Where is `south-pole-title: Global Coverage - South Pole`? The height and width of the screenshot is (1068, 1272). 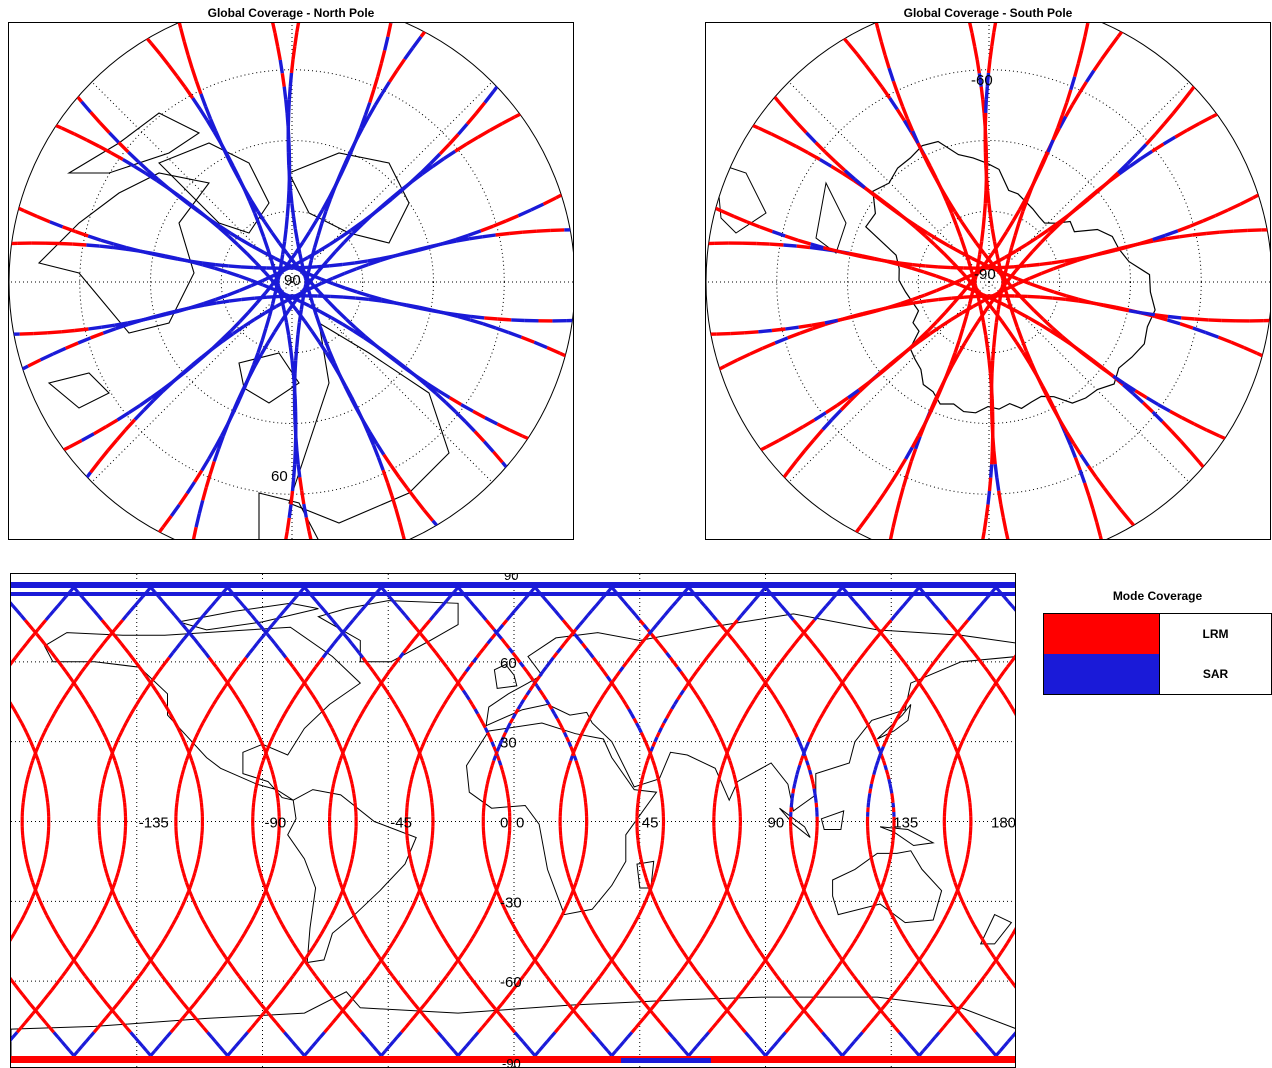 south-pole-title: Global Coverage - South Pole is located at coordinates (988, 13).